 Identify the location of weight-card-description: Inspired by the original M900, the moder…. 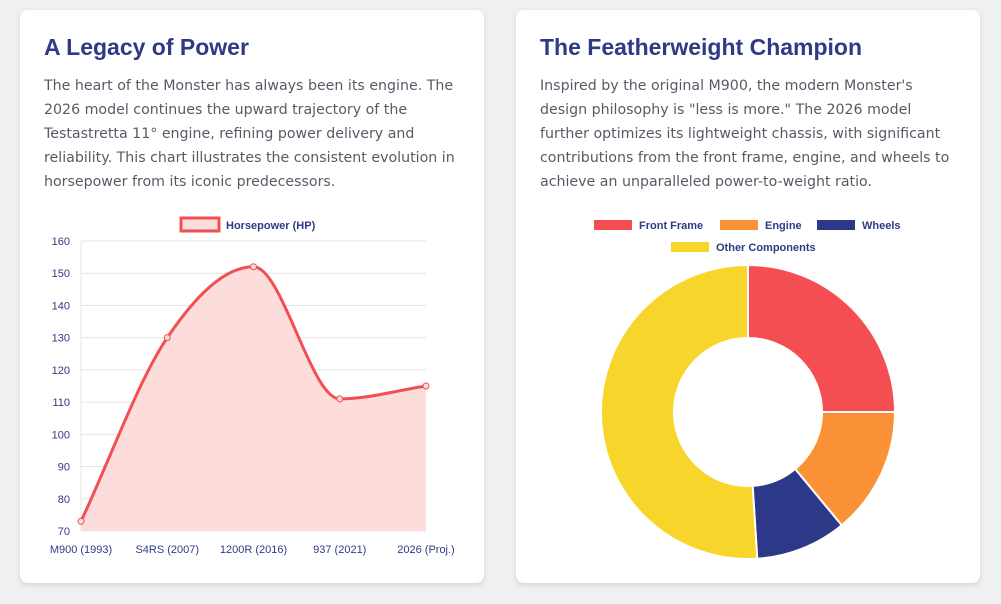
(745, 134).